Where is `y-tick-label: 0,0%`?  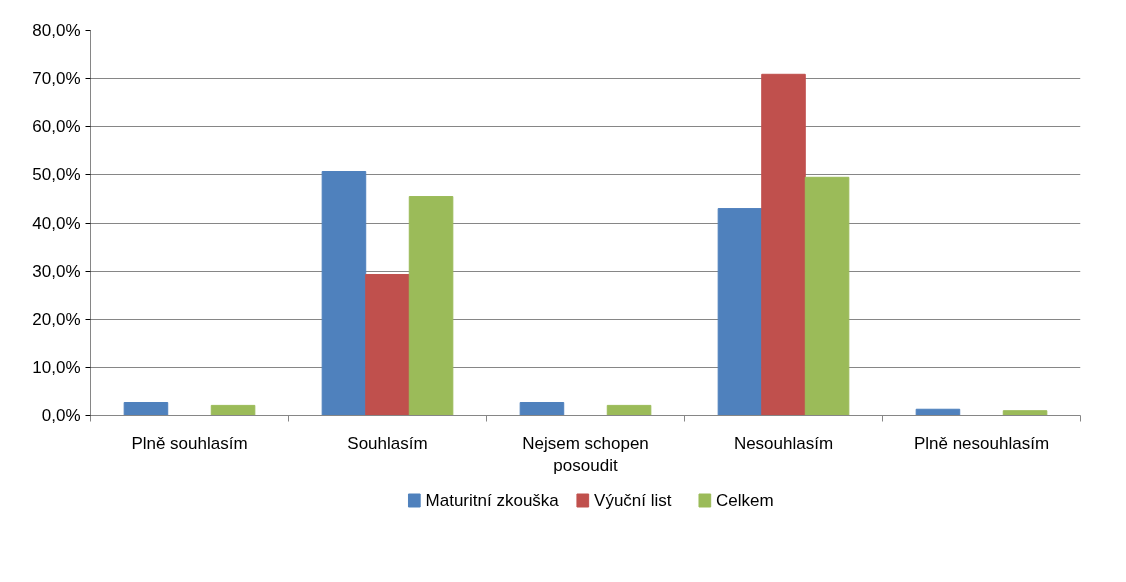
y-tick-label: 0,0% is located at coordinates (61, 415).